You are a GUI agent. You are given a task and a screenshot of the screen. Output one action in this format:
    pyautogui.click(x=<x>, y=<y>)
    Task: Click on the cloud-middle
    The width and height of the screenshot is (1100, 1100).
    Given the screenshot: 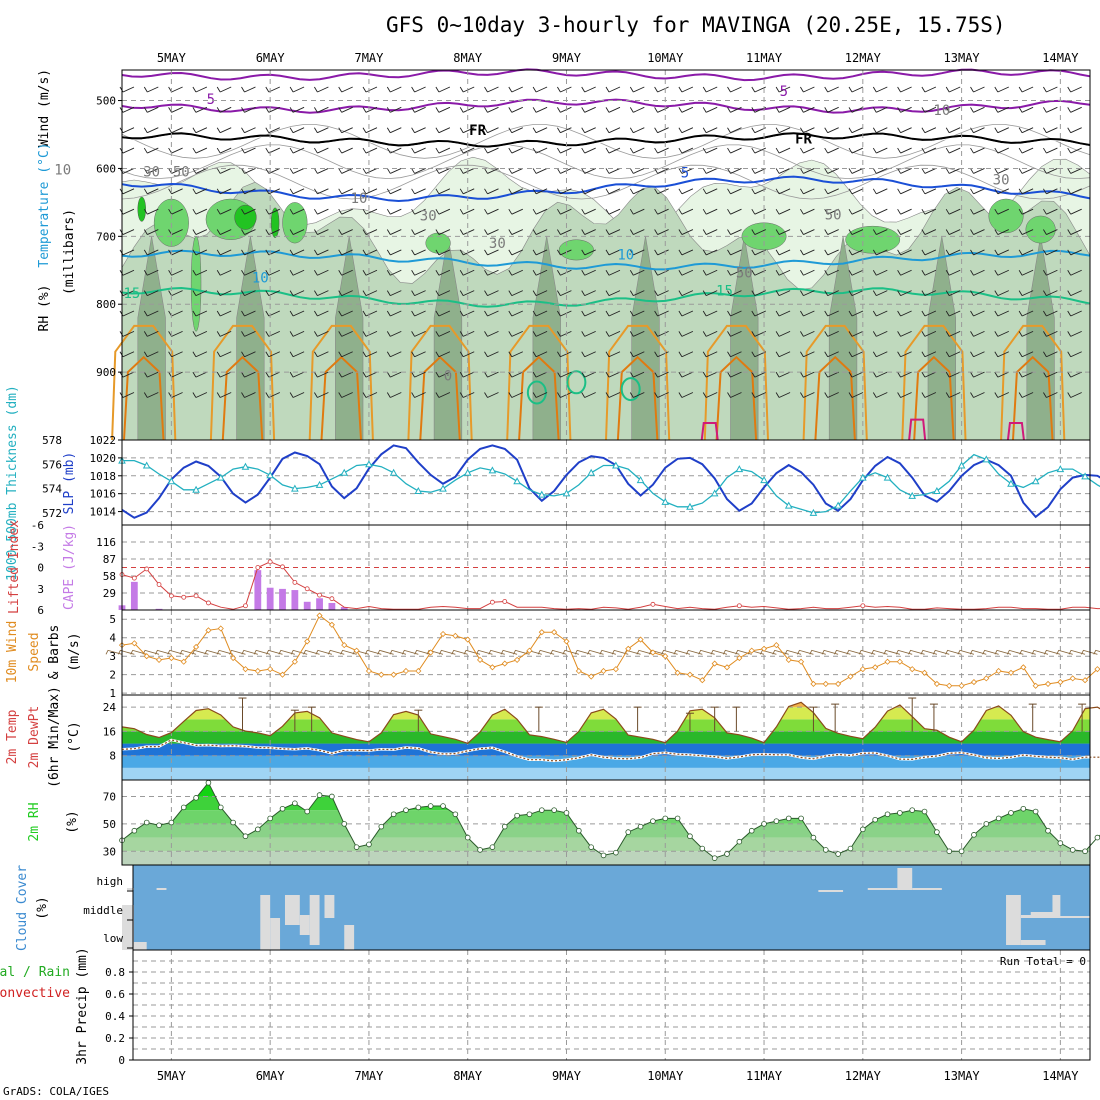 What is the action you would take?
    pyautogui.click(x=1043, y=915)
    